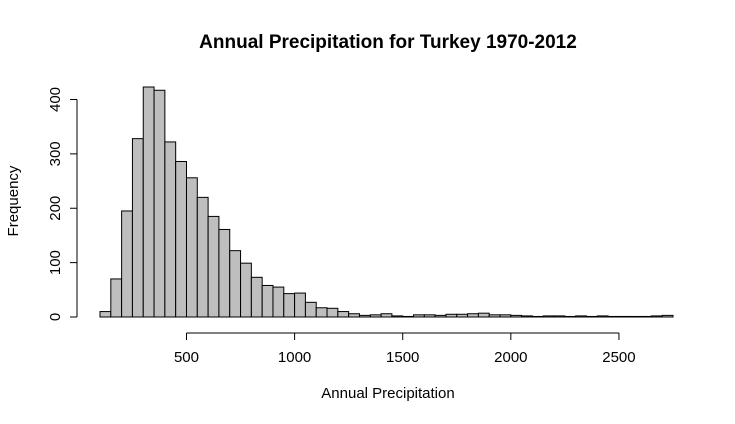  I want to click on y-tick-label: 200, so click(55, 208).